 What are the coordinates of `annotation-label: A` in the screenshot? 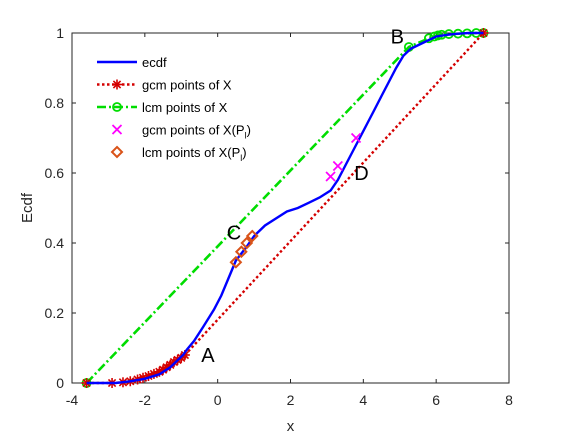 It's located at (208, 356).